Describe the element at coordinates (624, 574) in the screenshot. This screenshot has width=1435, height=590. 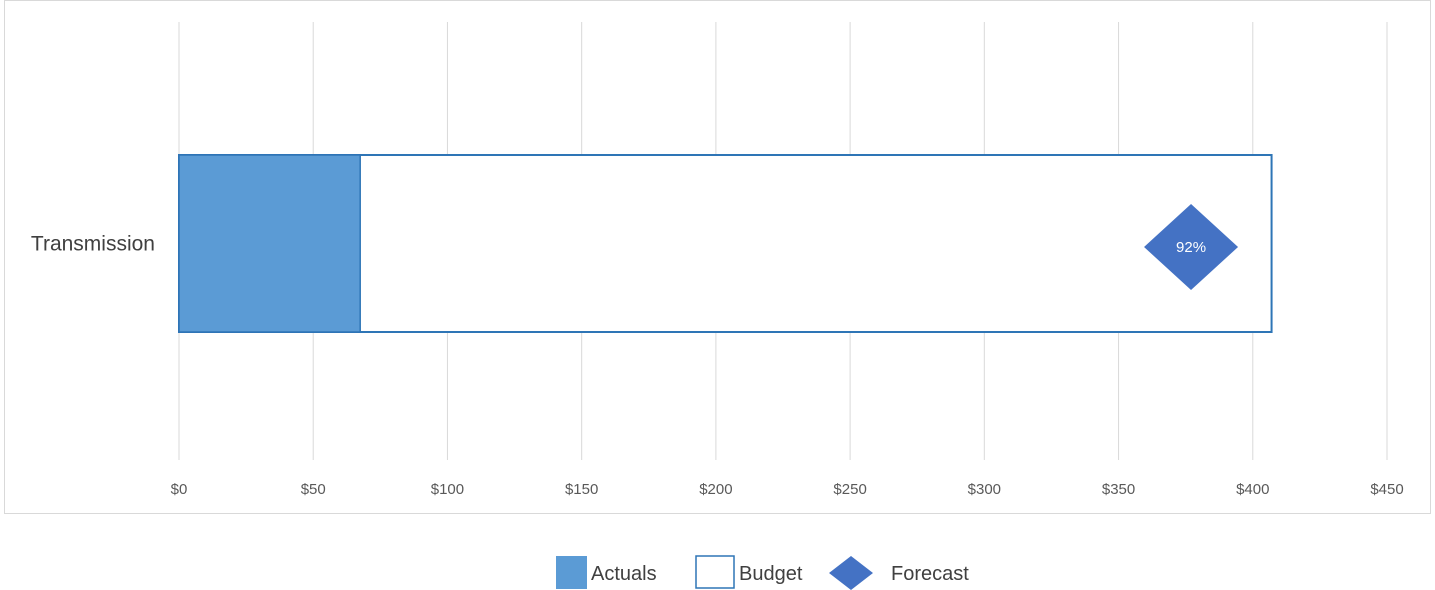
I see `legend-actuals-label: Actuals` at that location.